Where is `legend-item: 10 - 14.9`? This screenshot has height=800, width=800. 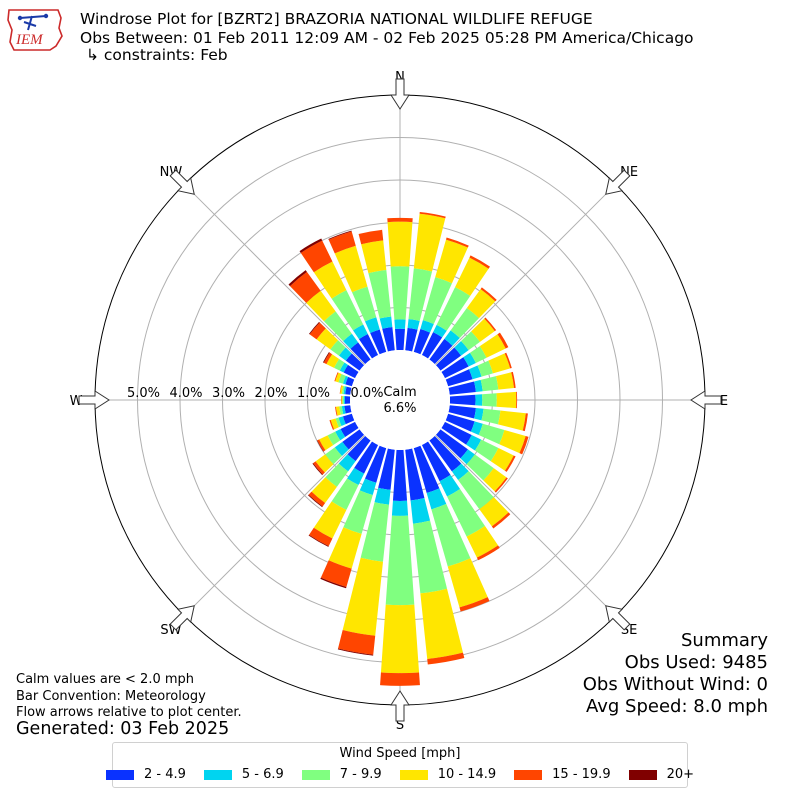 legend-item: 10 - 14.9 is located at coordinates (448, 774).